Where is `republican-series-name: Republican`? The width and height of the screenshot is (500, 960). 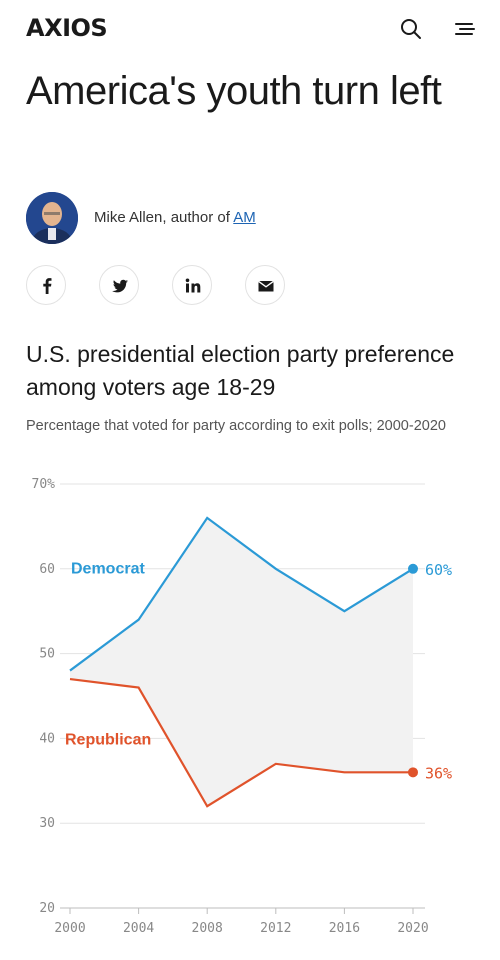
republican-series-name: Republican is located at coordinates (108, 739).